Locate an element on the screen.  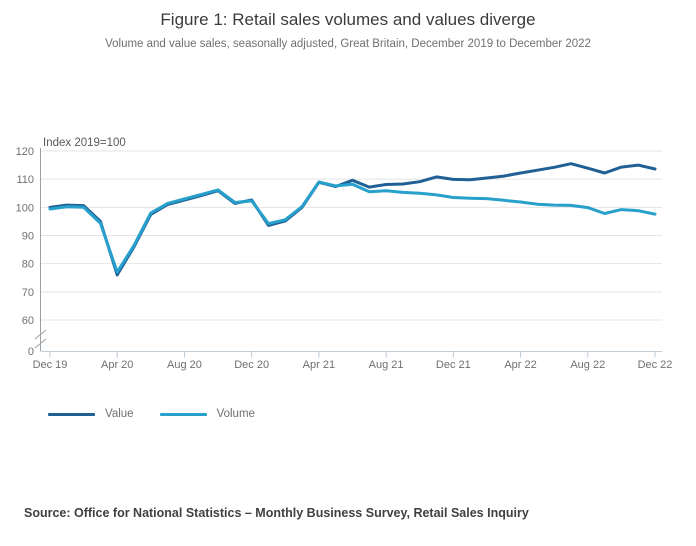
x-axis-tick-label: Aug 20 is located at coordinates (184, 365).